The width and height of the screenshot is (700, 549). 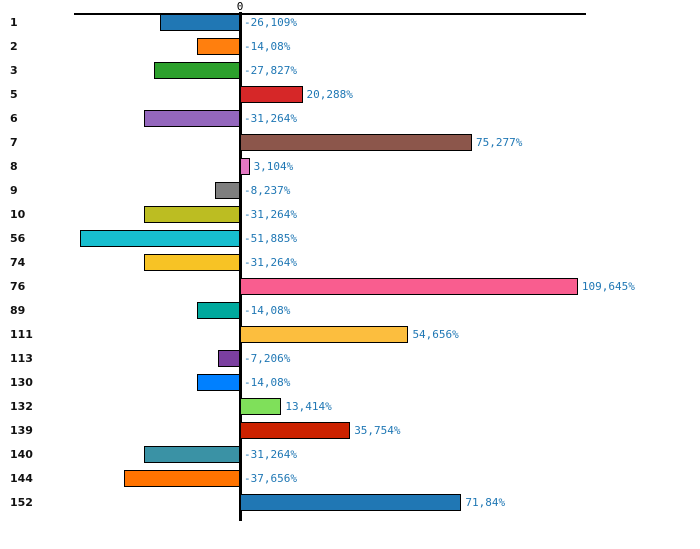 What do you see at coordinates (270, 238) in the screenshot?
I see `bar-value-label: -51,885%` at bounding box center [270, 238].